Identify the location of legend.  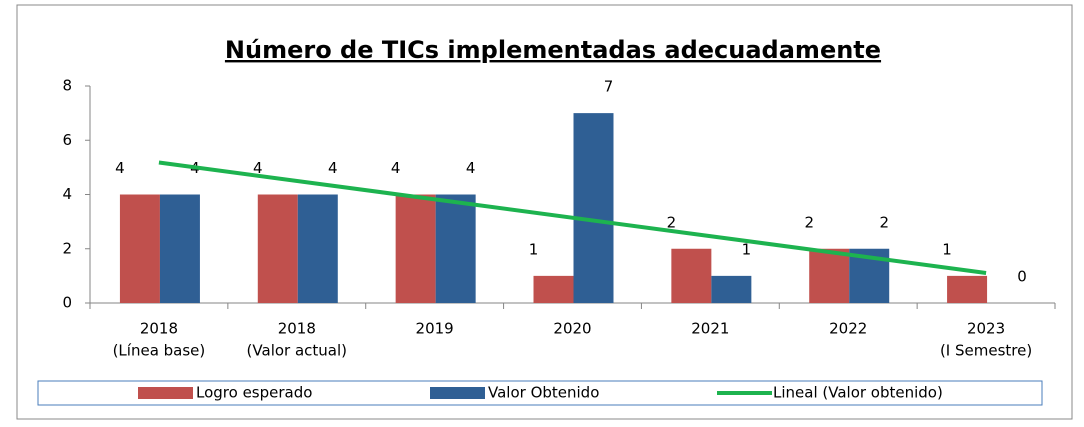
(540, 393).